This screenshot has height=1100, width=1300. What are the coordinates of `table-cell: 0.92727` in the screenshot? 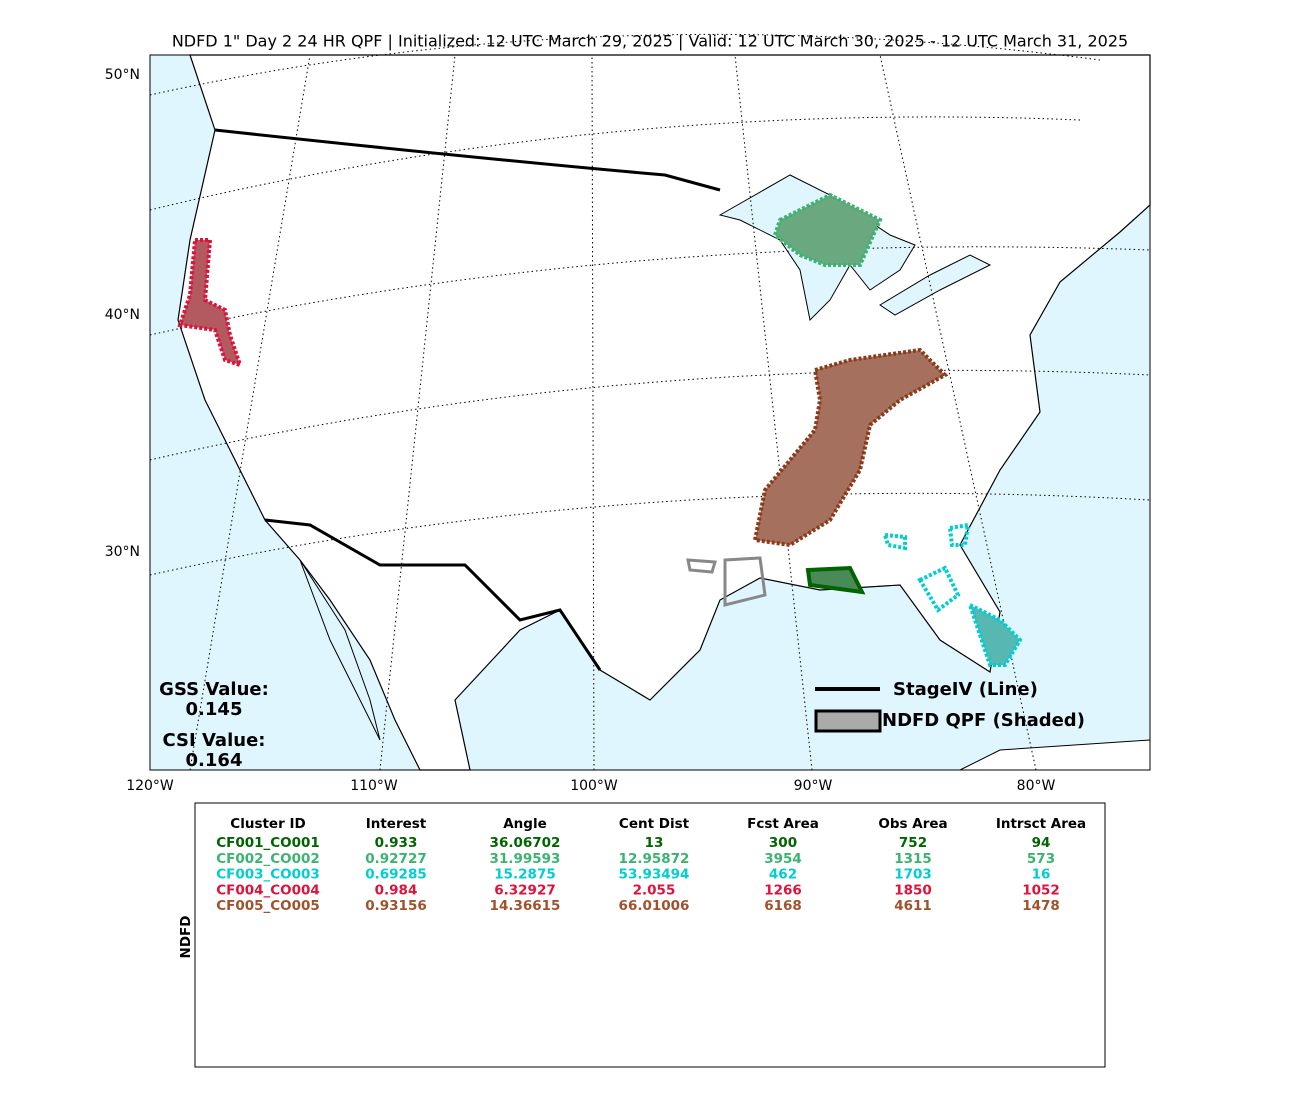 It's located at (396, 859).